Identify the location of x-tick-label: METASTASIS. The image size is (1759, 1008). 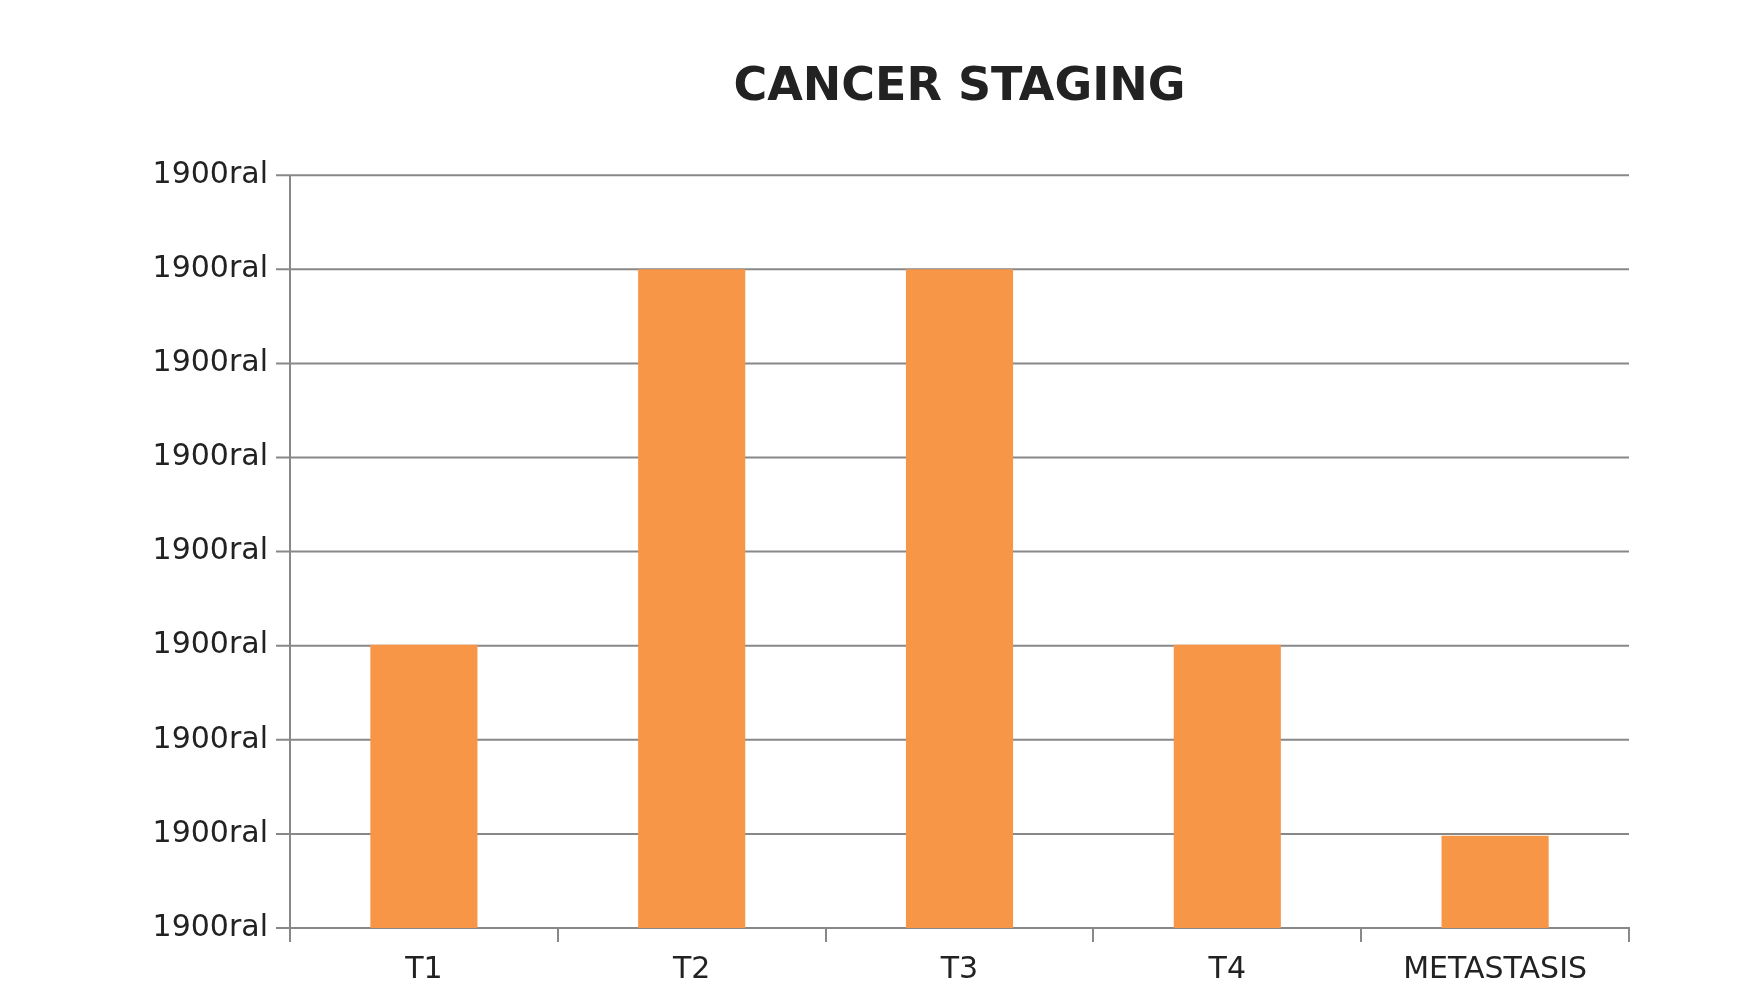
(1495, 967).